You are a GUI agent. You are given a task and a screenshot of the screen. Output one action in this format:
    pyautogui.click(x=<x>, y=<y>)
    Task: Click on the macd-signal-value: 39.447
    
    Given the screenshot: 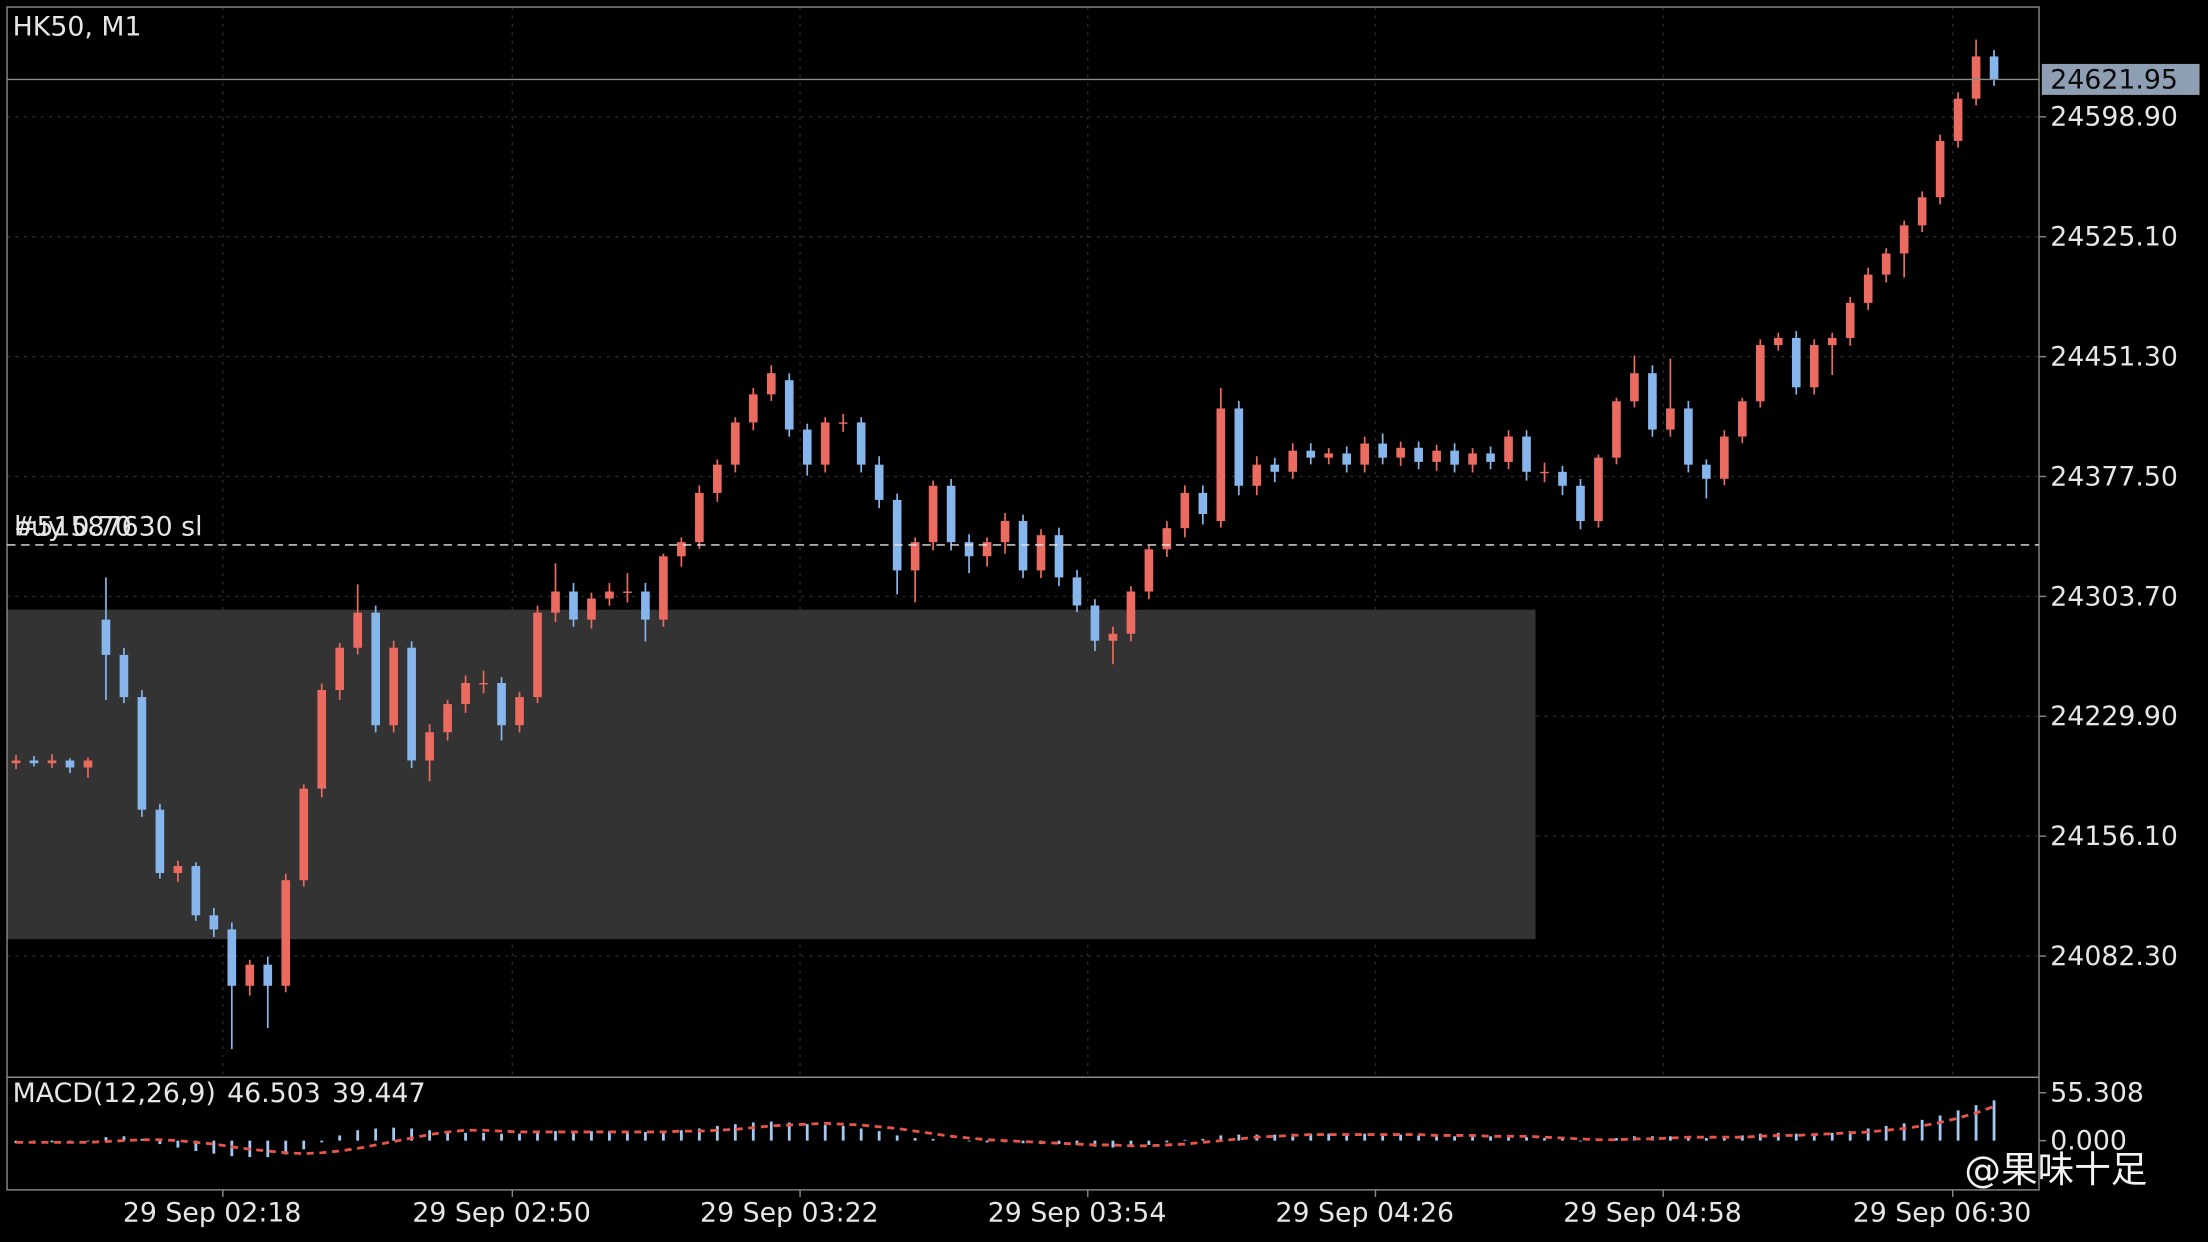 What is the action you would take?
    pyautogui.click(x=379, y=1093)
    